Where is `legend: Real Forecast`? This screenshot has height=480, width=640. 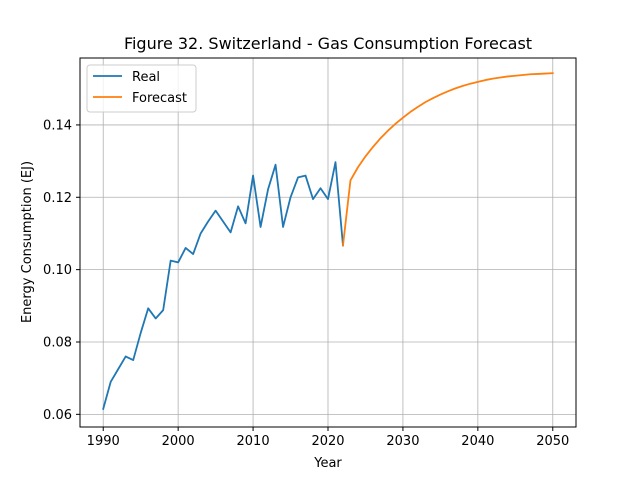
legend: Real Forecast is located at coordinates (141, 88).